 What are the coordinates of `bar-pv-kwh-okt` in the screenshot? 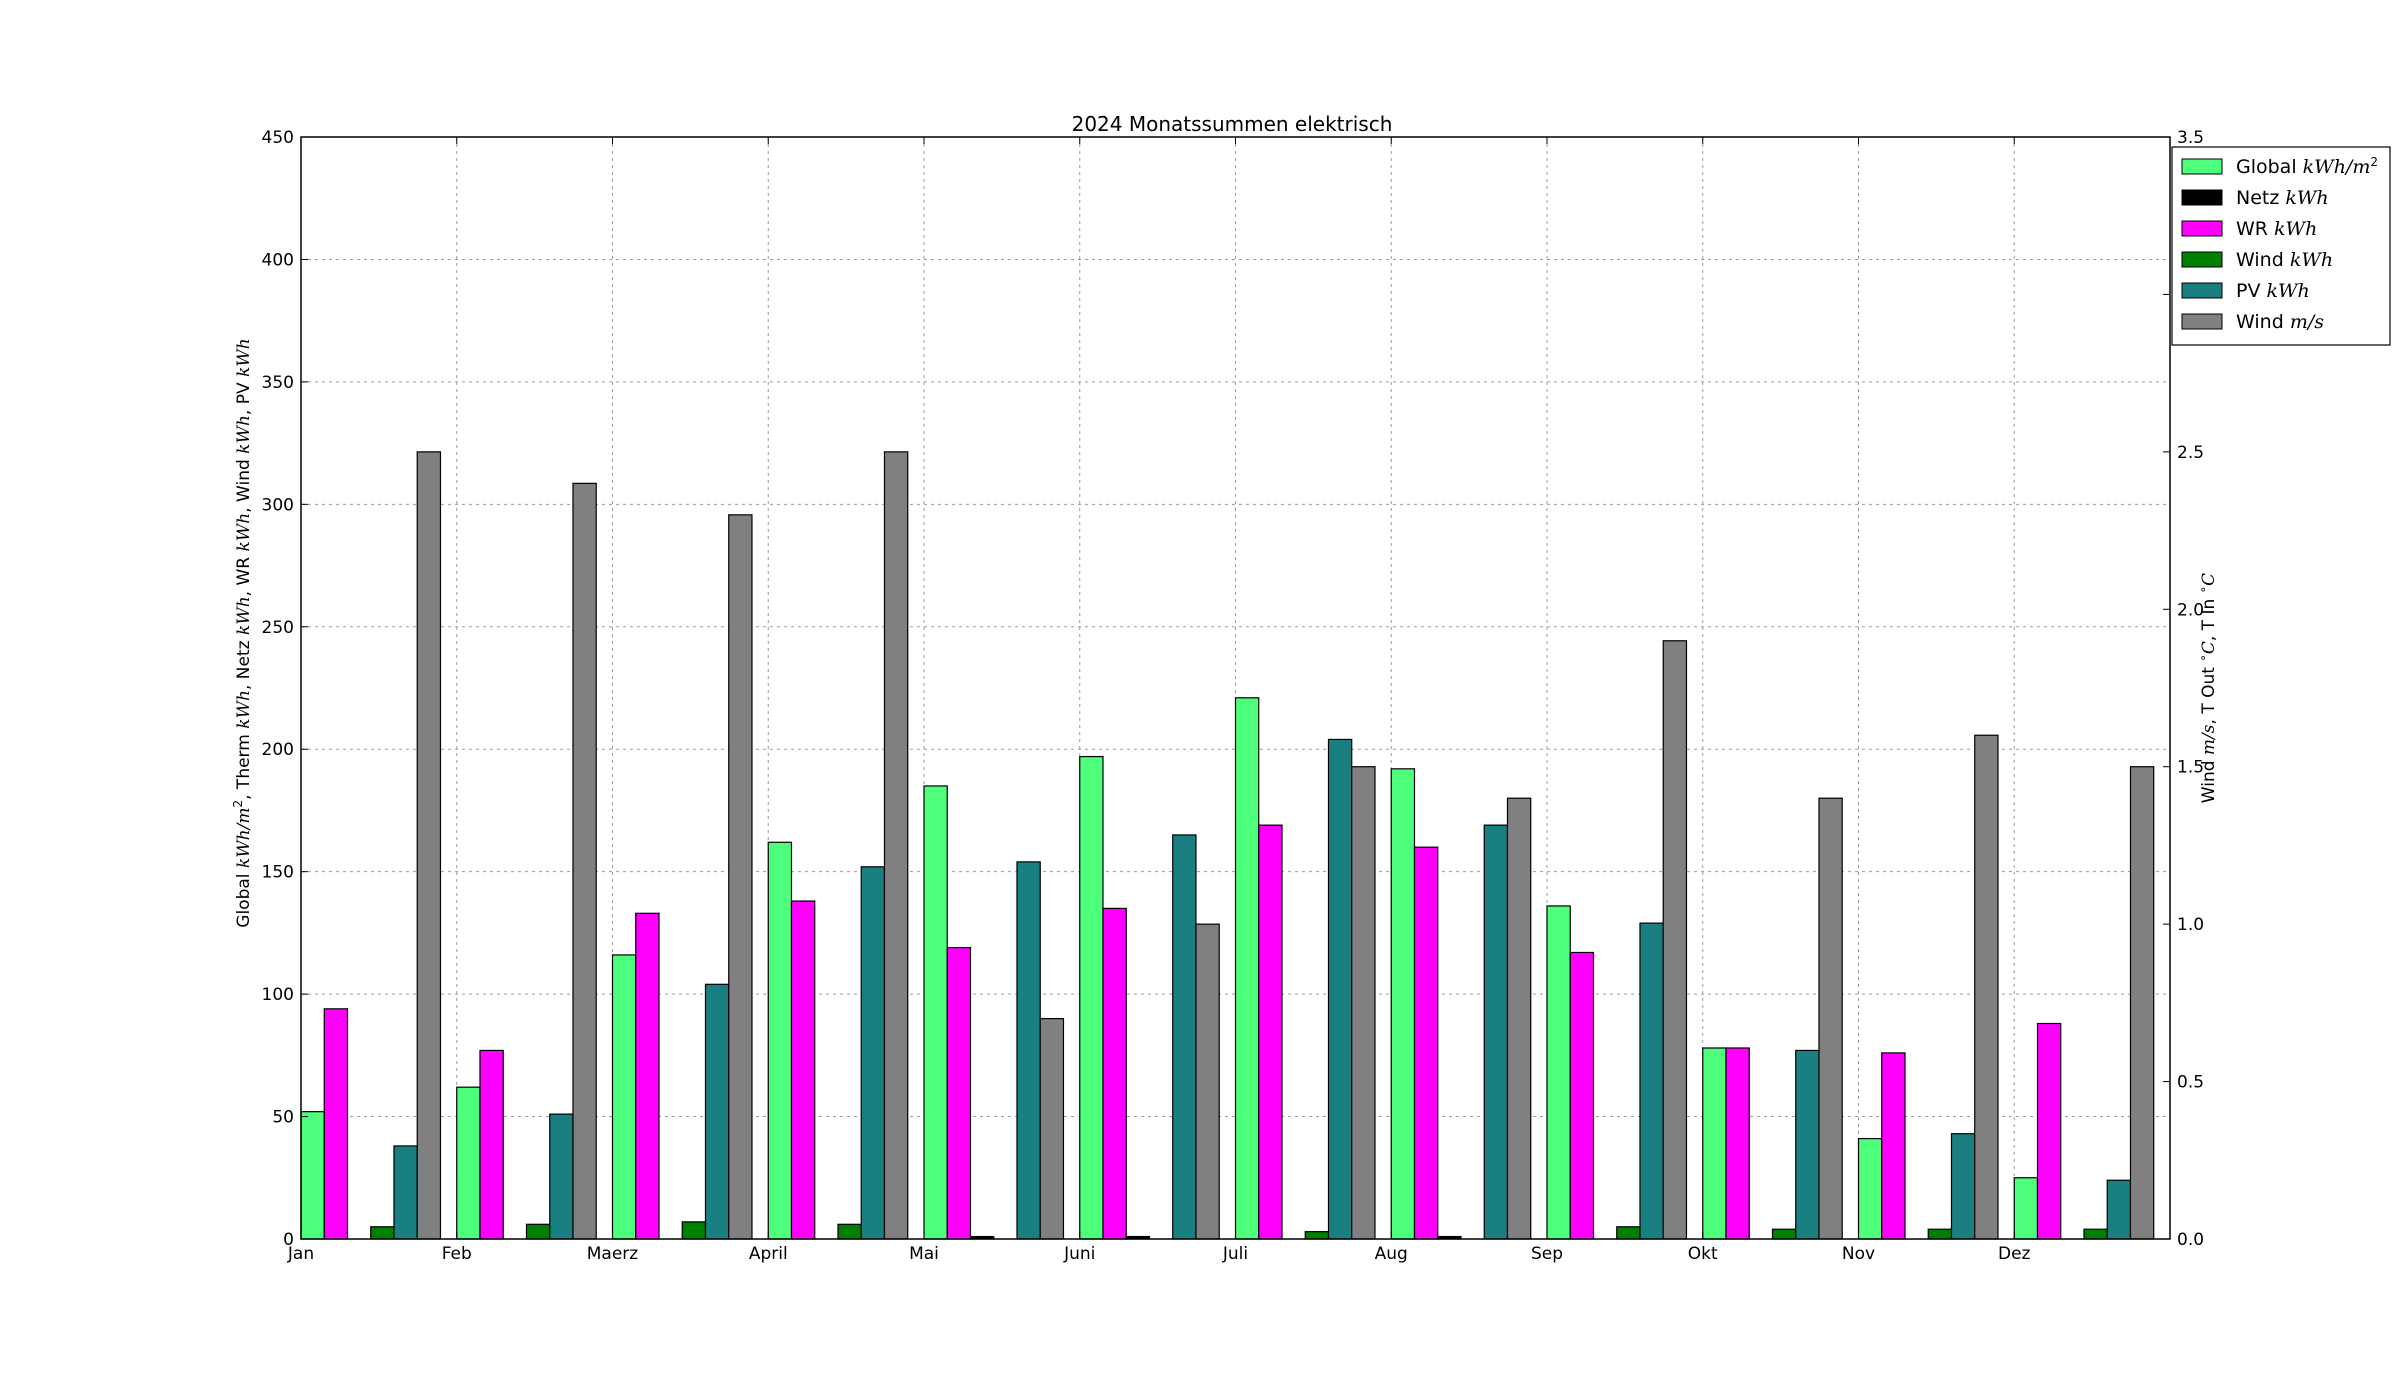 It's located at (1807, 1144).